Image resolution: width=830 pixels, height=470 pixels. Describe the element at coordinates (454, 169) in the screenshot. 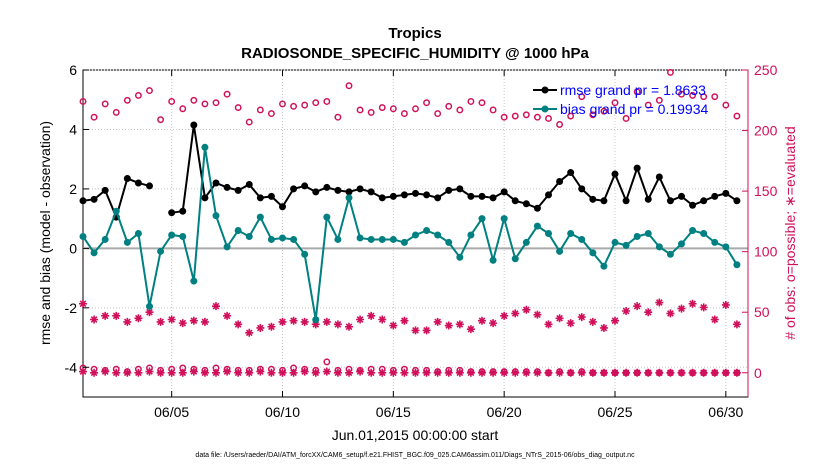

I see `rmse-line` at that location.